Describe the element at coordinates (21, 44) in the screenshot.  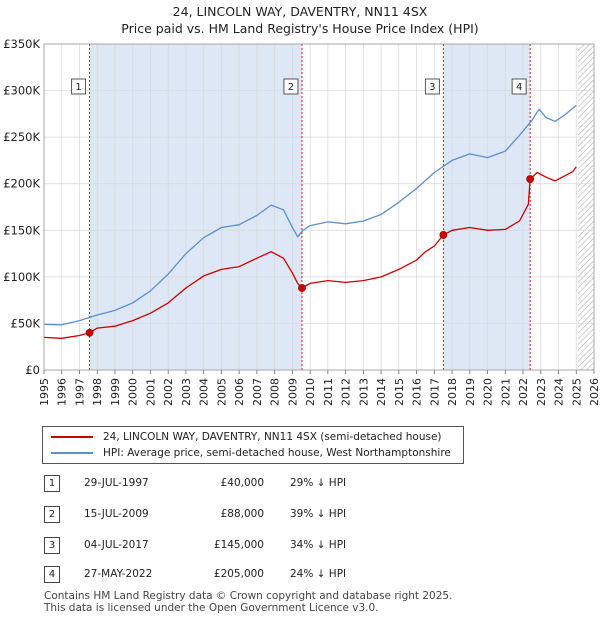
I see `y-tick-label: £350K` at that location.